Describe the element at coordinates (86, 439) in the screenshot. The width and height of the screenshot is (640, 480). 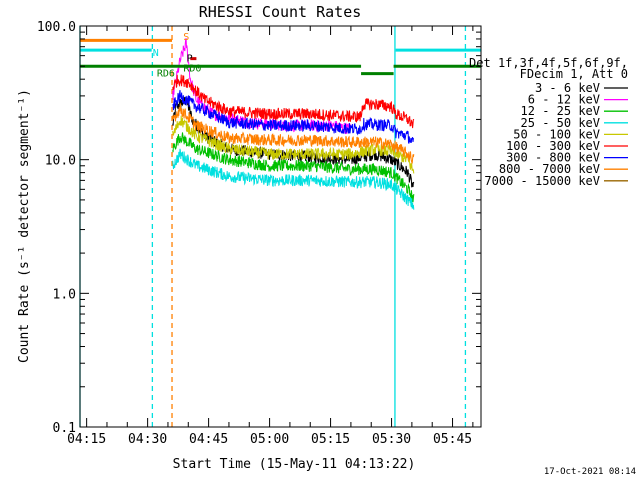
I see `x-tick-label: 04:15` at that location.